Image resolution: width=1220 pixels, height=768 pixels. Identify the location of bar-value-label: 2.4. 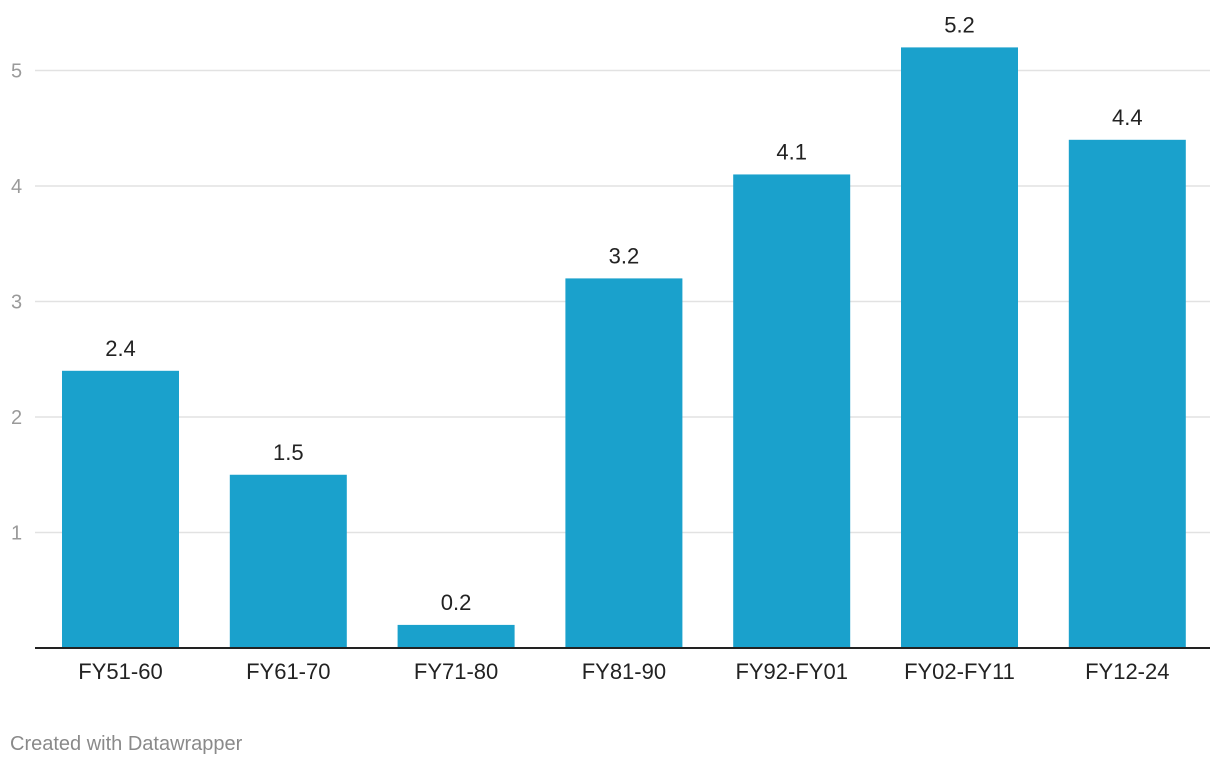
(120, 348).